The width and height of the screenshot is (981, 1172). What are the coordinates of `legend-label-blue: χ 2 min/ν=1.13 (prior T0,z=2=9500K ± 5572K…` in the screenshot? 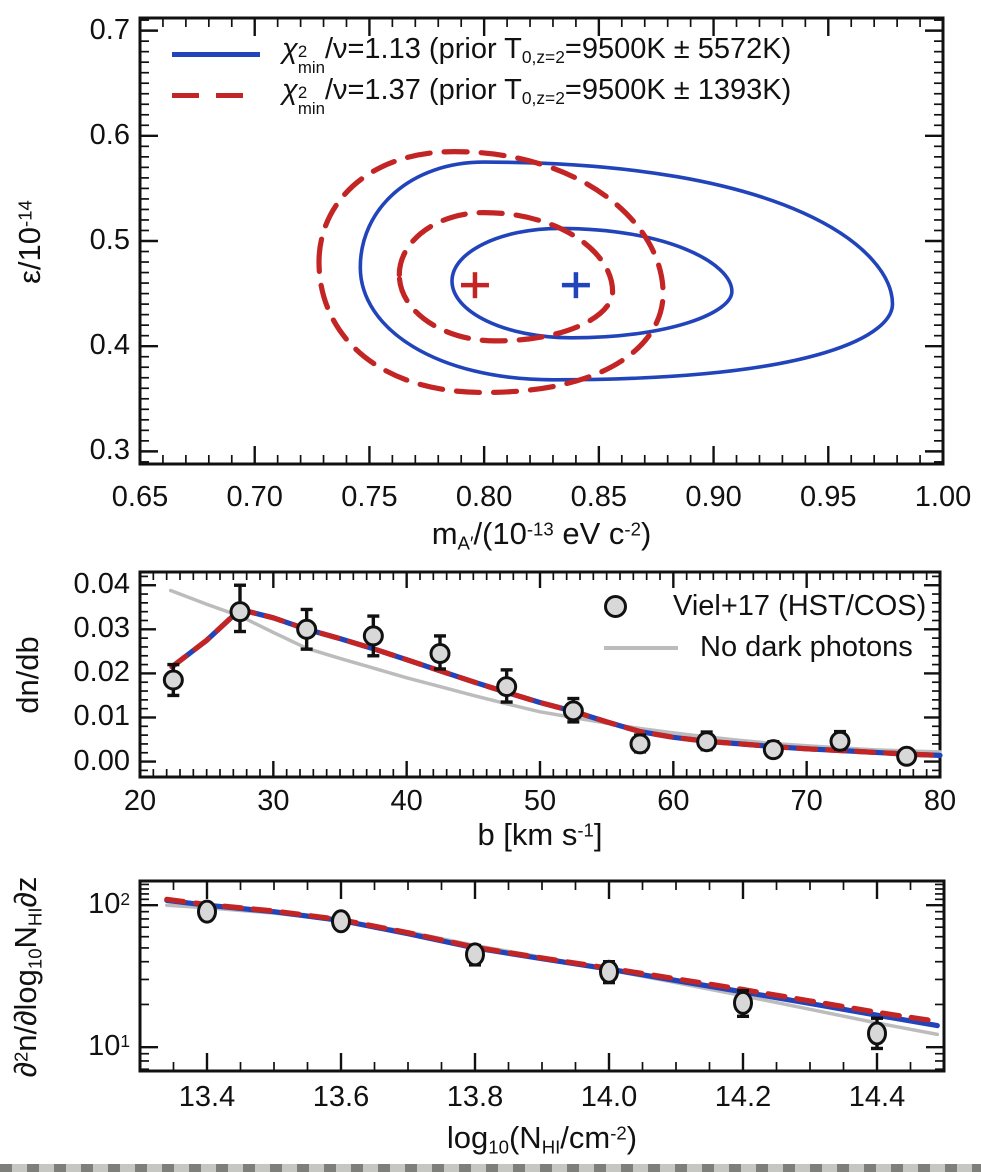 It's located at (537, 55).